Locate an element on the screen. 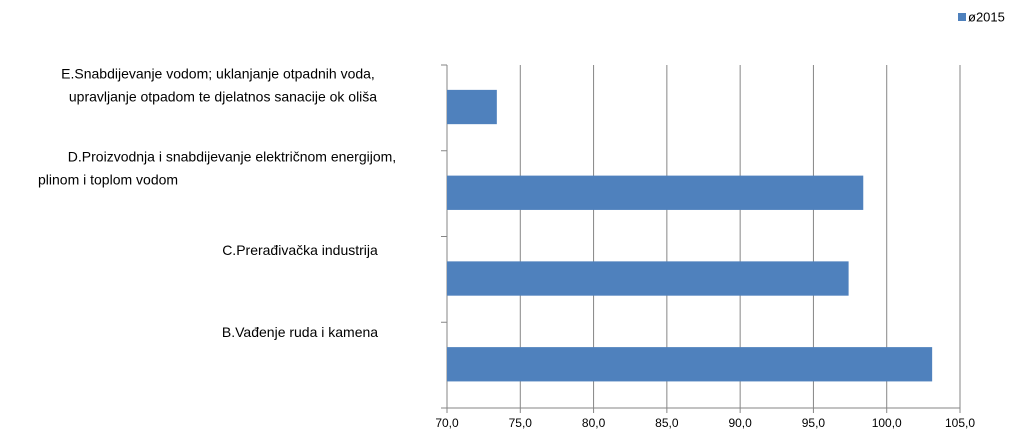  x-tick-label: 105,0 is located at coordinates (960, 423).